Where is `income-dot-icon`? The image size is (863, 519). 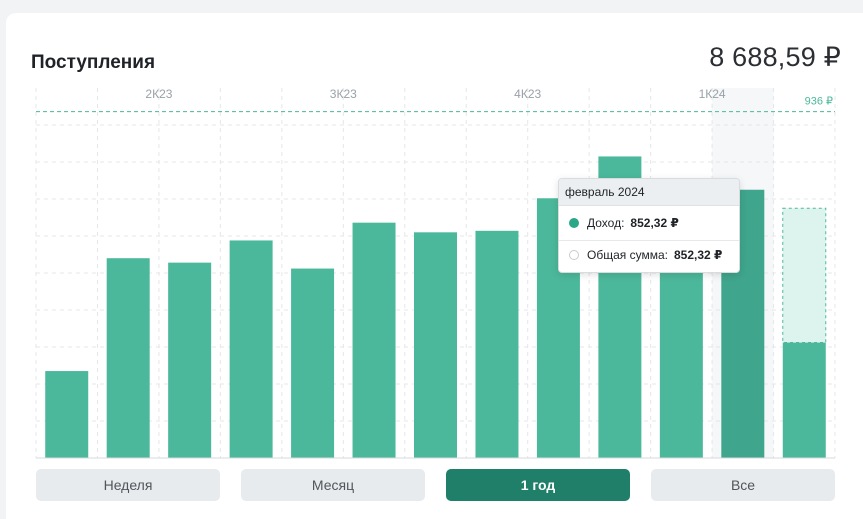
income-dot-icon is located at coordinates (574, 223).